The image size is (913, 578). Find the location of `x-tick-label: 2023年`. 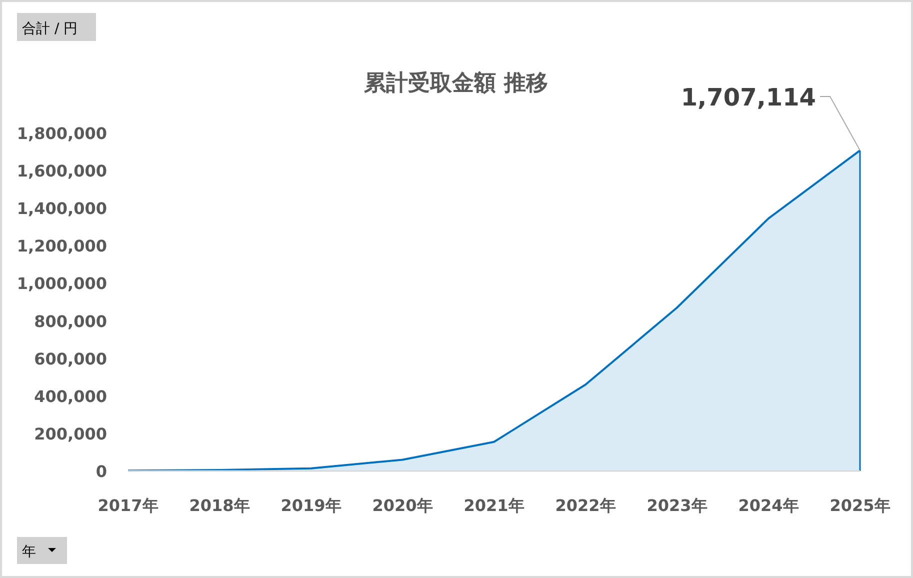

x-tick-label: 2023年 is located at coordinates (677, 505).